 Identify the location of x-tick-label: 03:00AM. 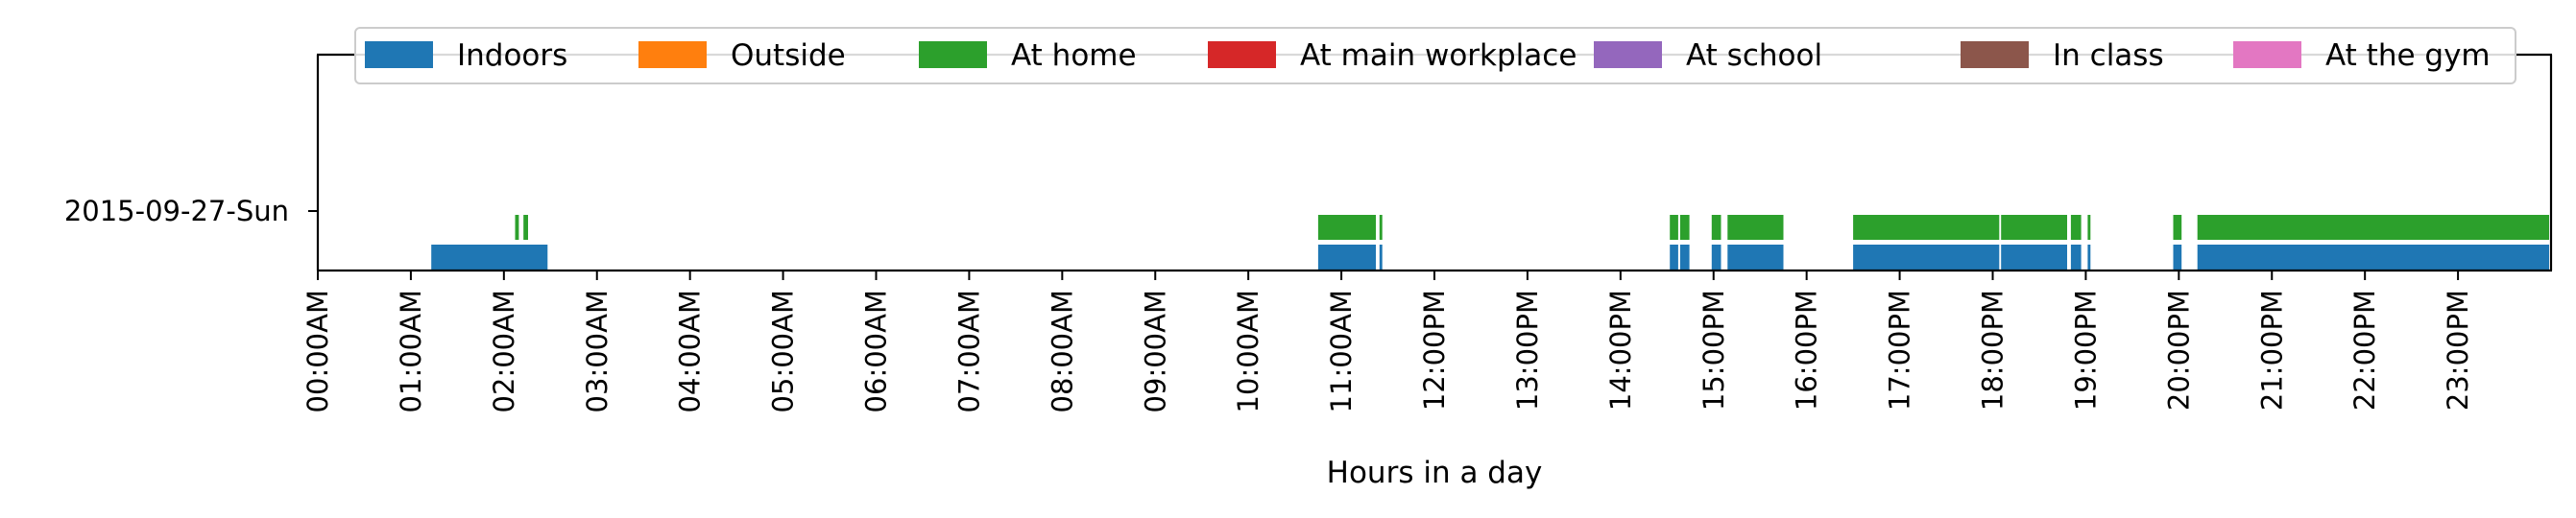
(597, 351).